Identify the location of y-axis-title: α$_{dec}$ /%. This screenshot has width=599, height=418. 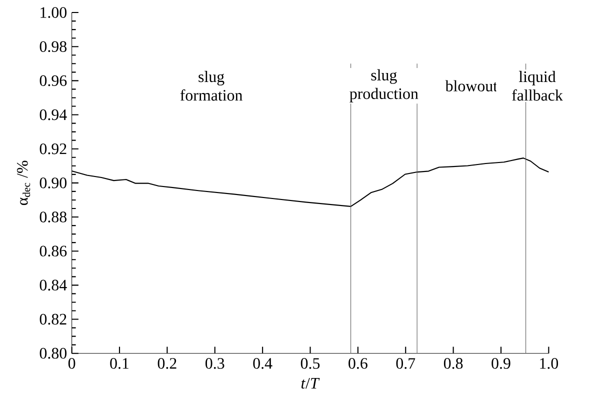
(23, 183).